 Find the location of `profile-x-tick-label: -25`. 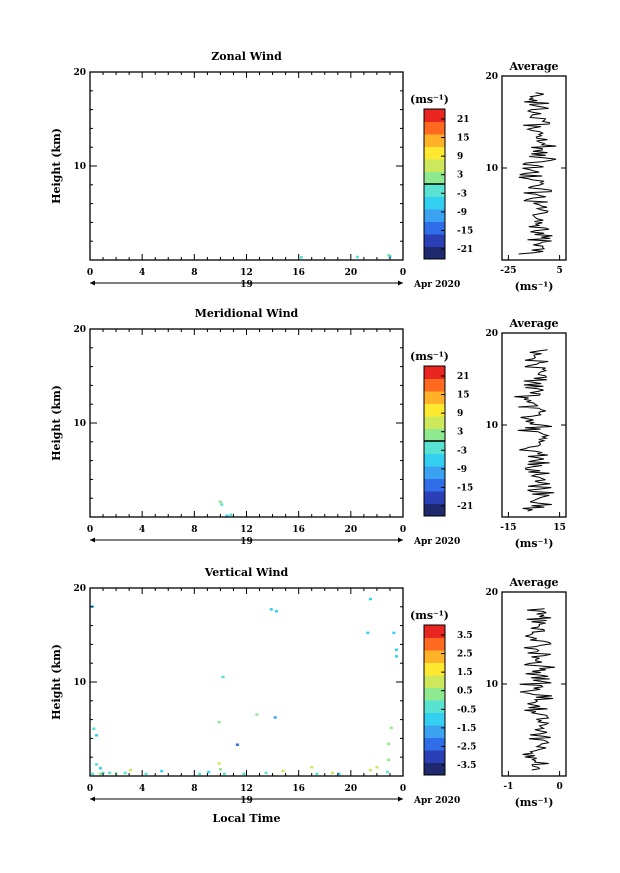

profile-x-tick-label: -25 is located at coordinates (508, 271).